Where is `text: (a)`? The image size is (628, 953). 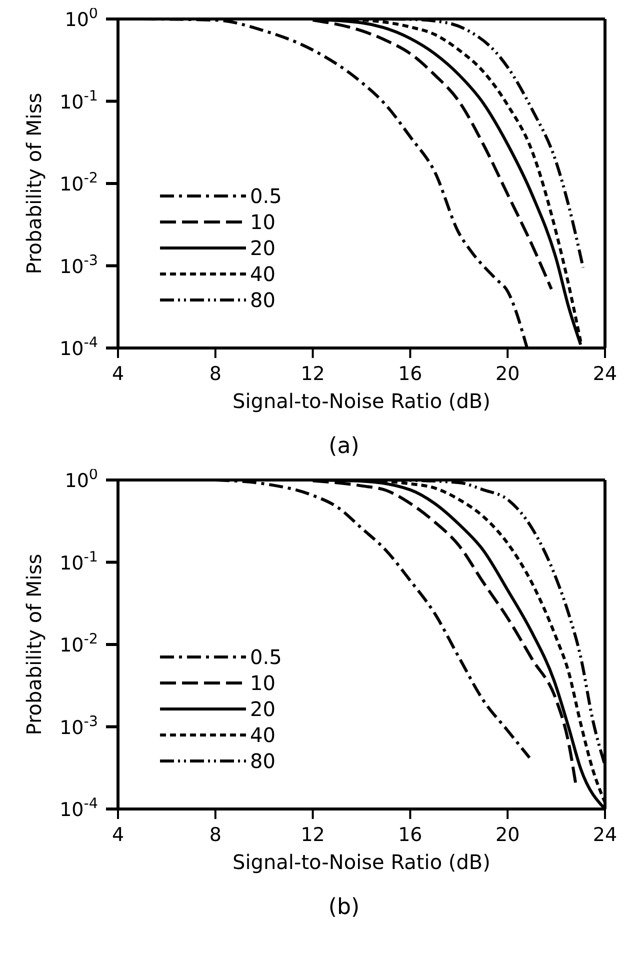 text: (a) is located at coordinates (344, 446).